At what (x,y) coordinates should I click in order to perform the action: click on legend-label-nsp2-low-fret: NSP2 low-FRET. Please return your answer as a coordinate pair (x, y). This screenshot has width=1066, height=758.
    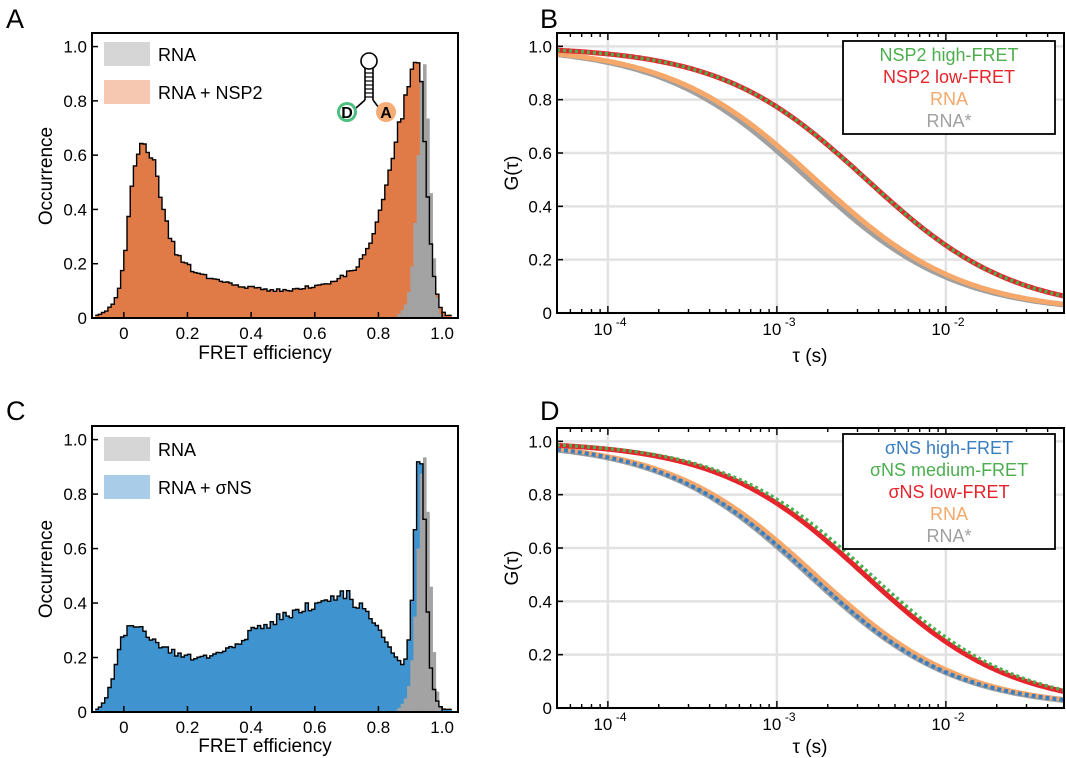
    Looking at the image, I should click on (949, 77).